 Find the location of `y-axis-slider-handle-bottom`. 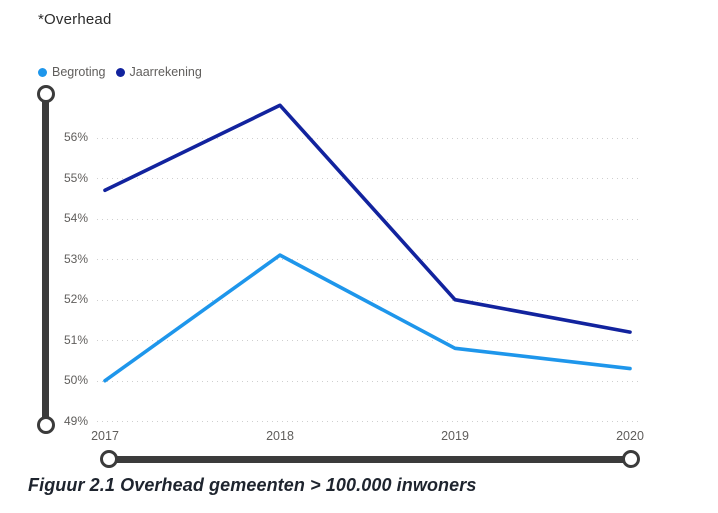

y-axis-slider-handle-bottom is located at coordinates (45, 424).